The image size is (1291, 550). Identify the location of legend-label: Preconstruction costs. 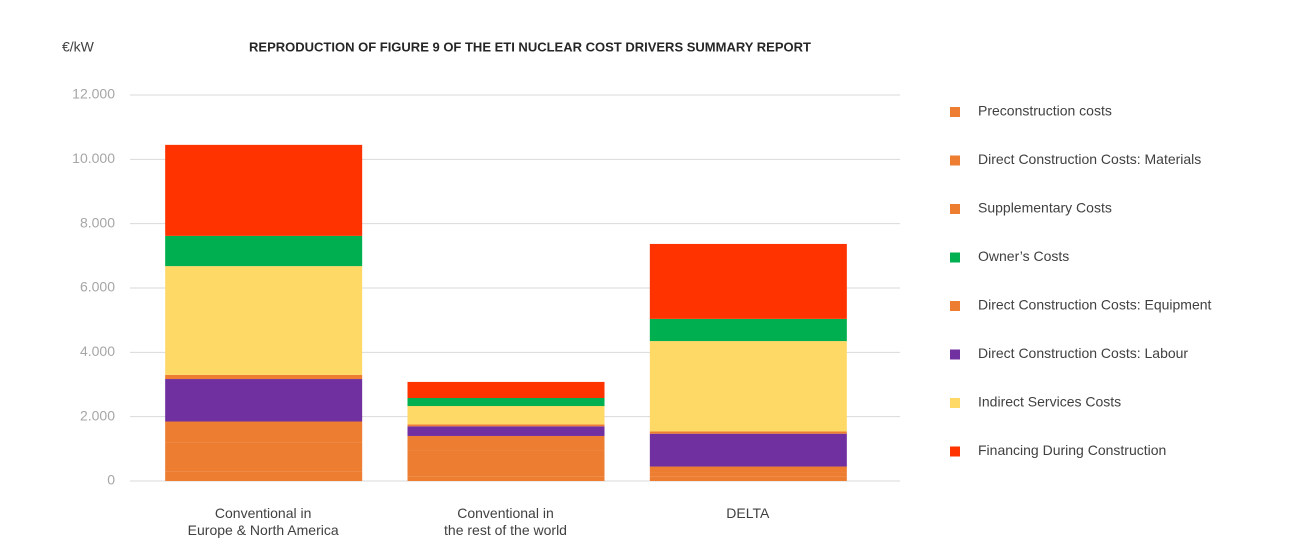
(1045, 111).